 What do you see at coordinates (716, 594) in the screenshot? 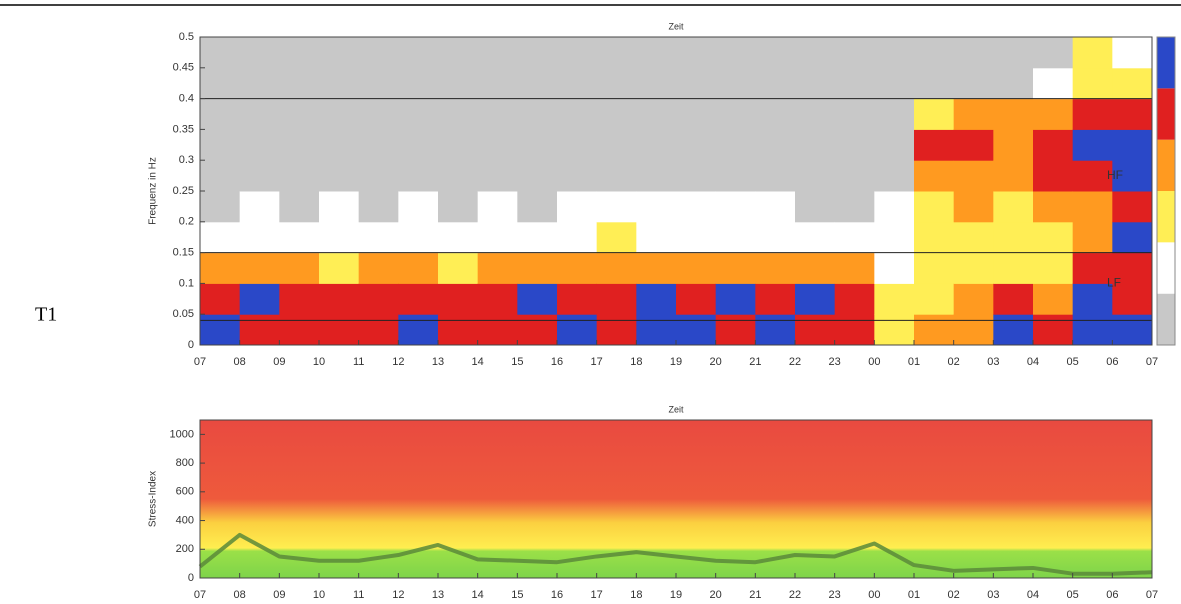
I see `x-tick-label: 20` at bounding box center [716, 594].